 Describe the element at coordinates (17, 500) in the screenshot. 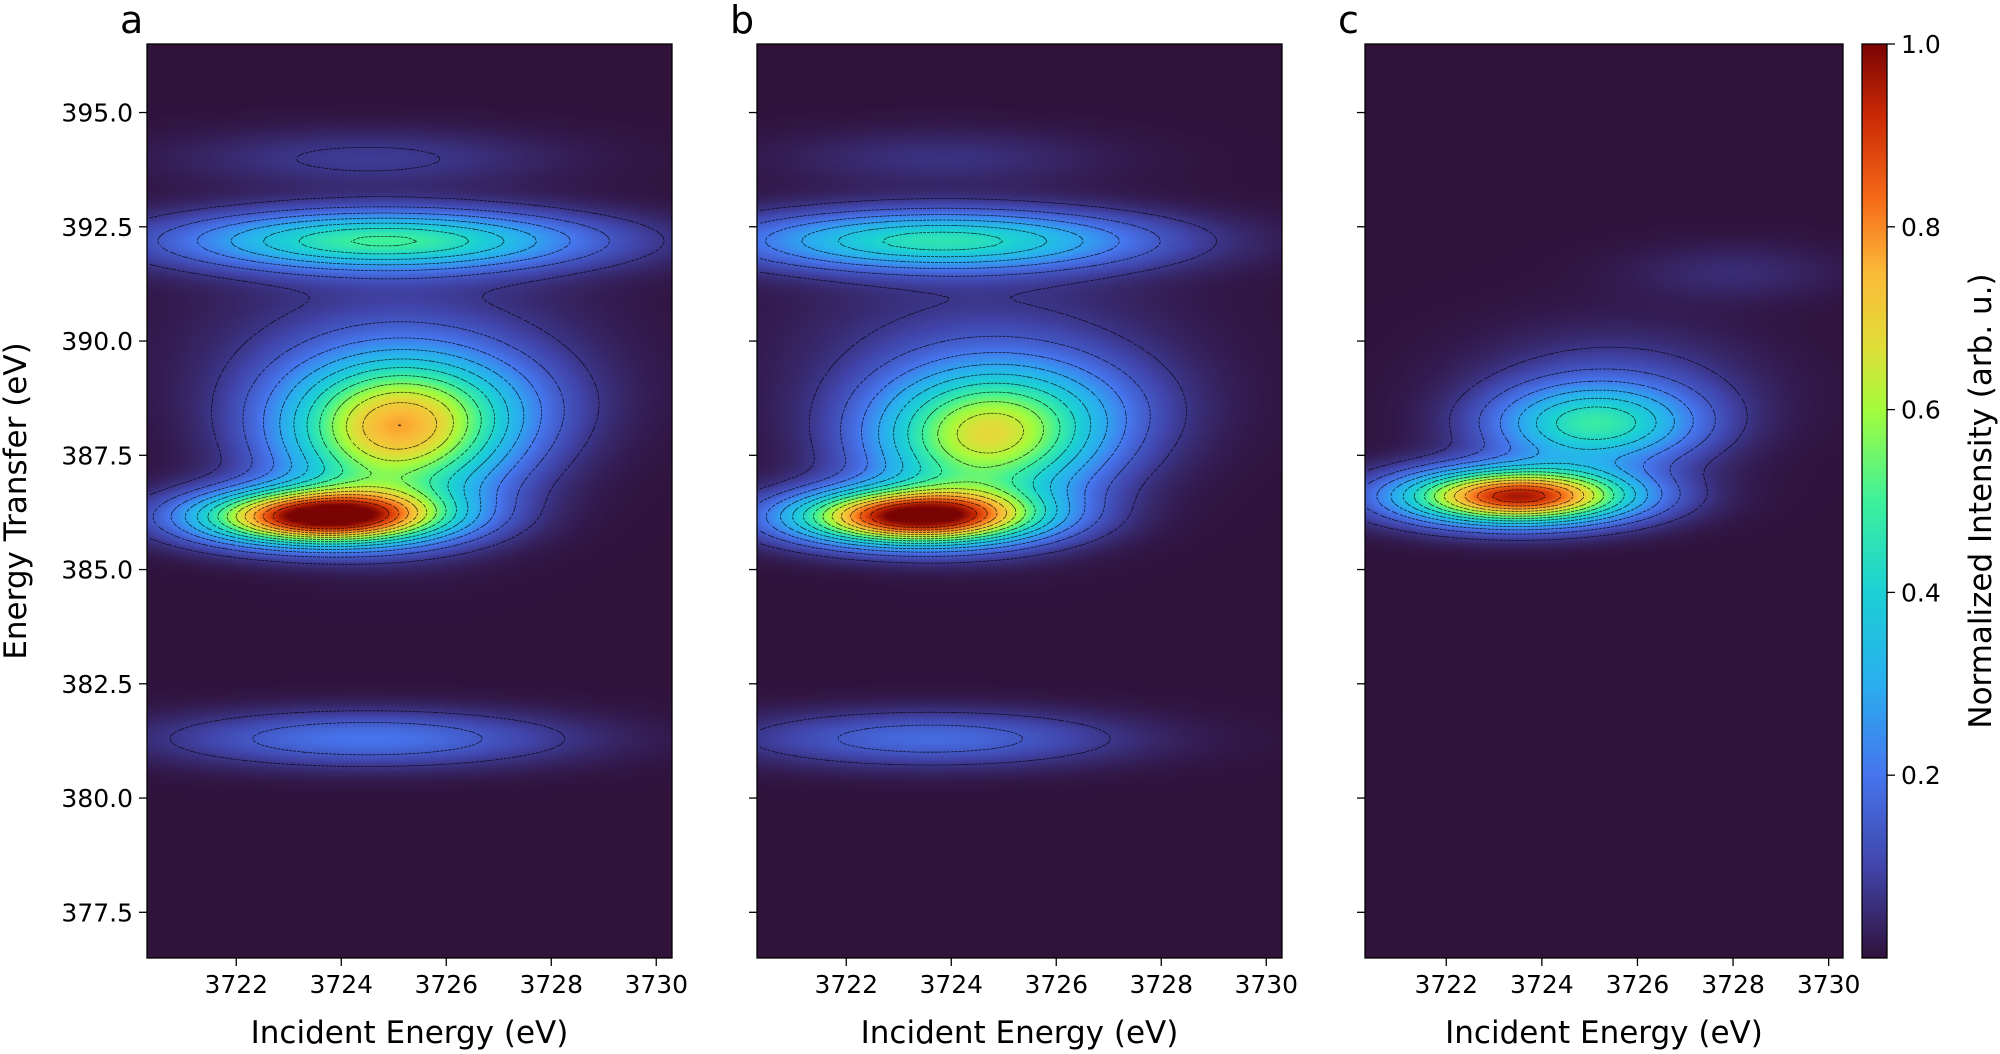

I see `y-axis-label: Energy Transfer (eV)` at that location.